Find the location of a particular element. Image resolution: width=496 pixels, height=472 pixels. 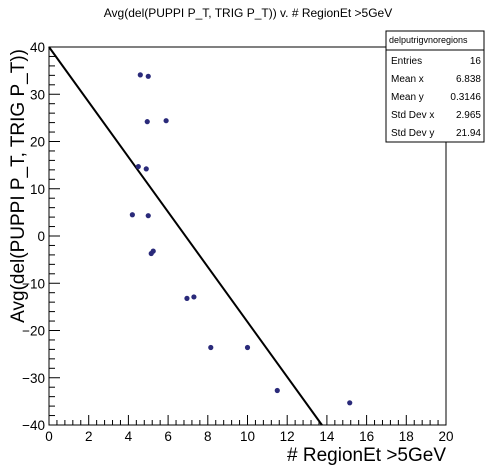

y-tick-label: −10 is located at coordinates (33, 283).